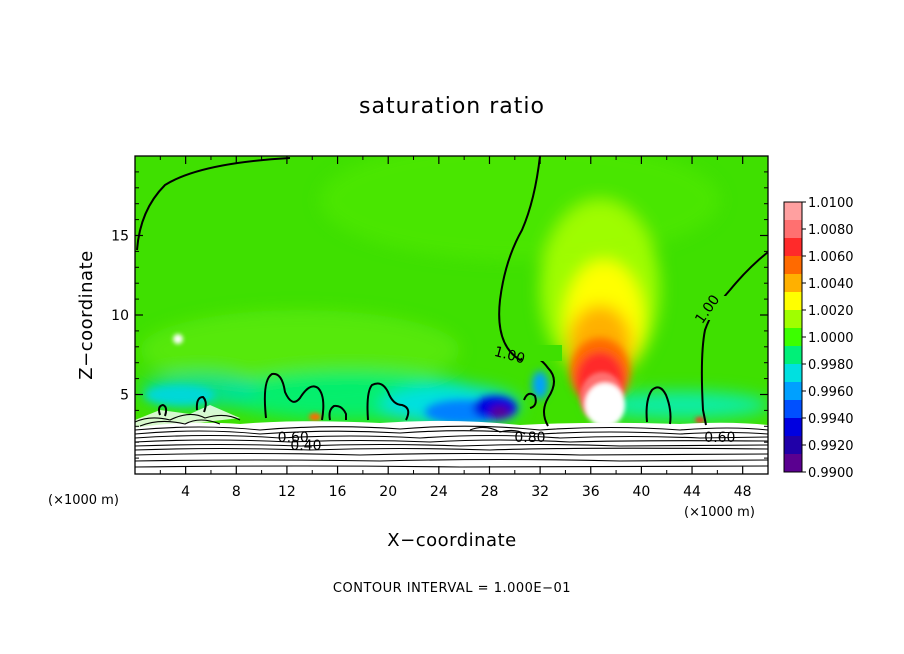  I want to click on field-core, so click(439, 380).